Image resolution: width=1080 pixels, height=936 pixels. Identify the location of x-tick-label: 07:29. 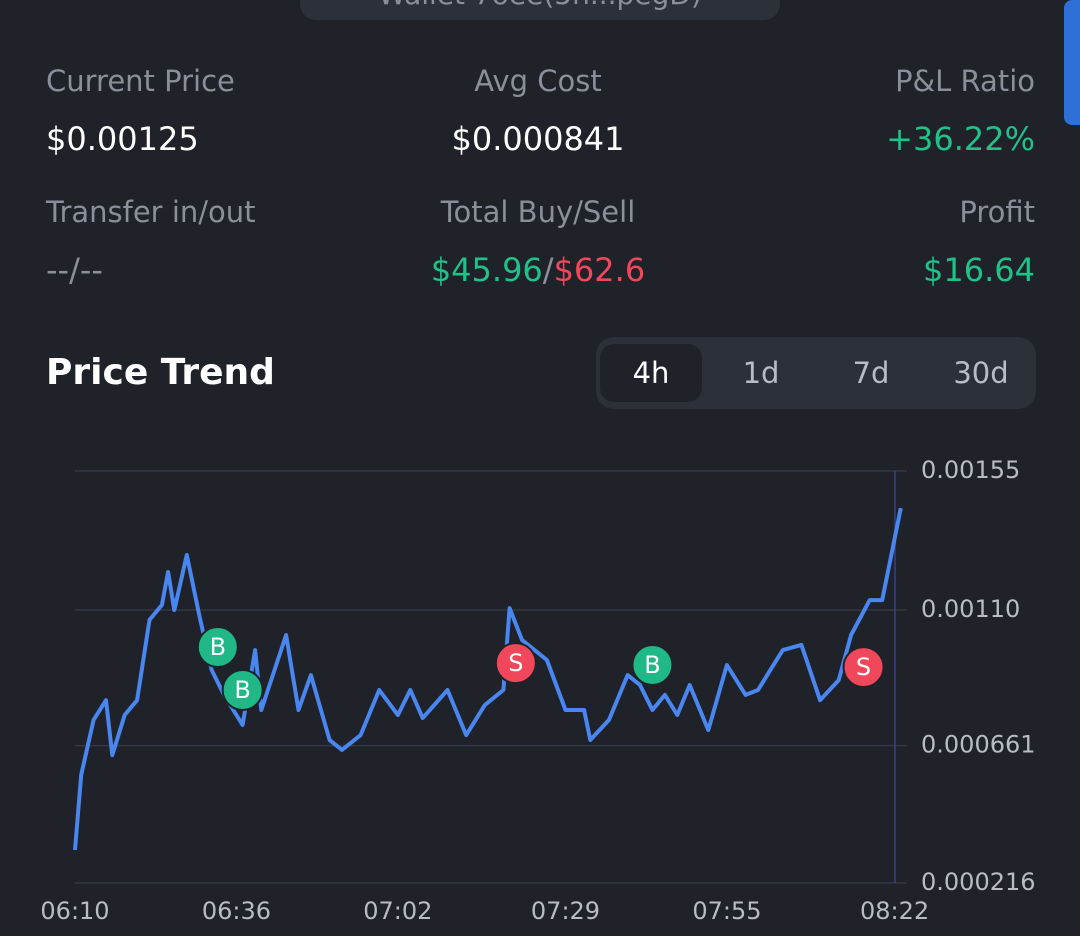
(565, 911).